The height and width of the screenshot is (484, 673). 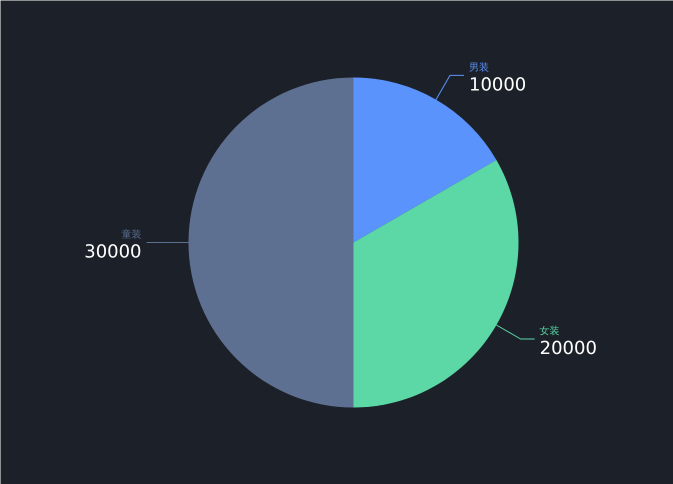 I want to click on data-label: 20000, so click(x=568, y=348).